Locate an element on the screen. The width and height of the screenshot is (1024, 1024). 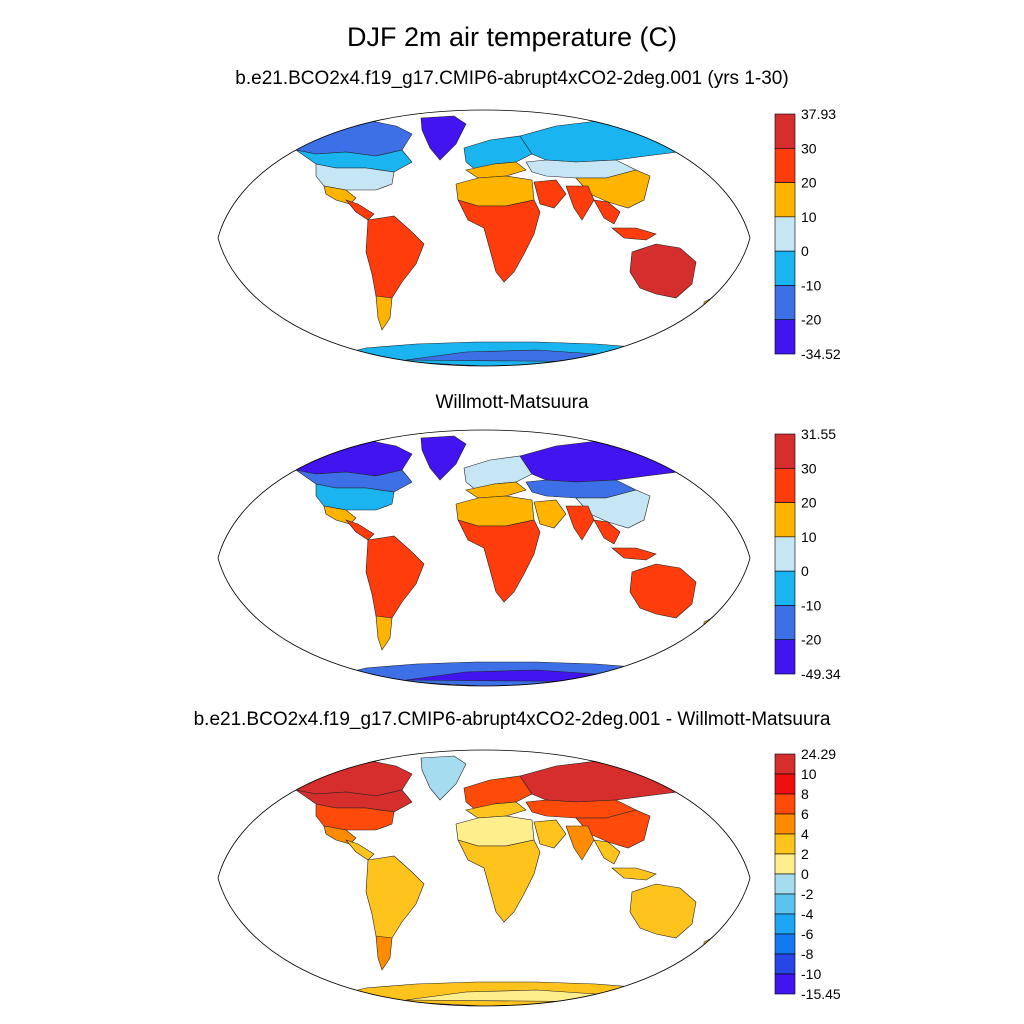
figure-title: DJF 2m air temperature (C) is located at coordinates (512, 37).